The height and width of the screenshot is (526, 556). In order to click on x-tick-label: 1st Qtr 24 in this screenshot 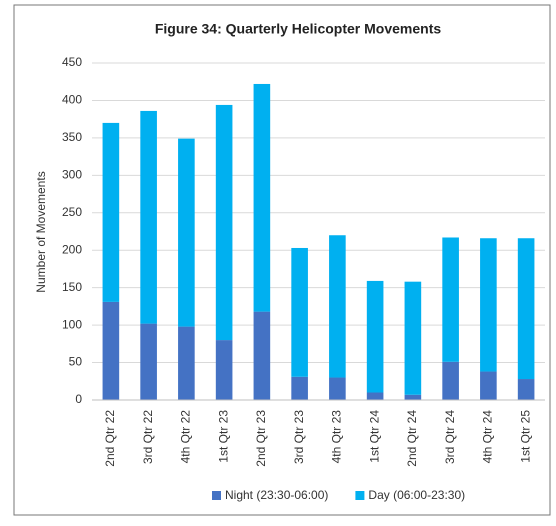, I will do `click(374, 436)`.